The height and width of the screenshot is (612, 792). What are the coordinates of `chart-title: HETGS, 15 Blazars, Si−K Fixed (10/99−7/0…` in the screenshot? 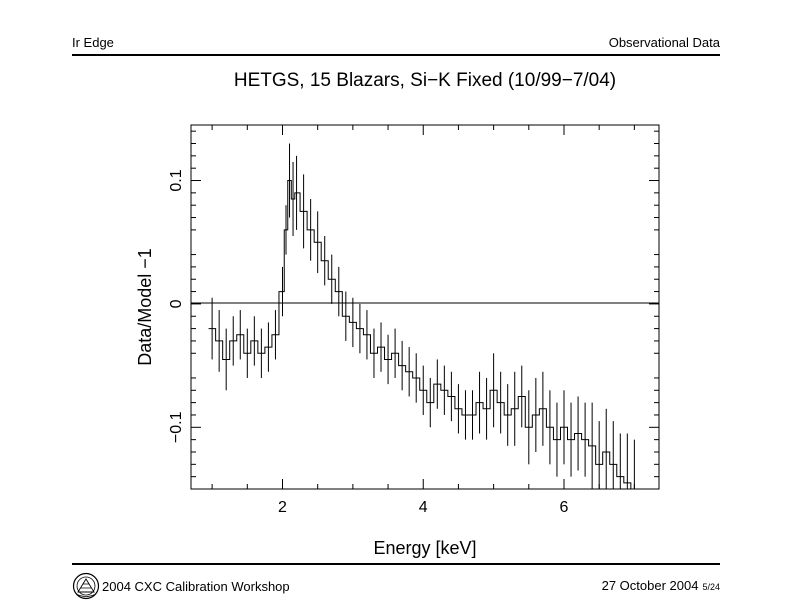 It's located at (425, 80).